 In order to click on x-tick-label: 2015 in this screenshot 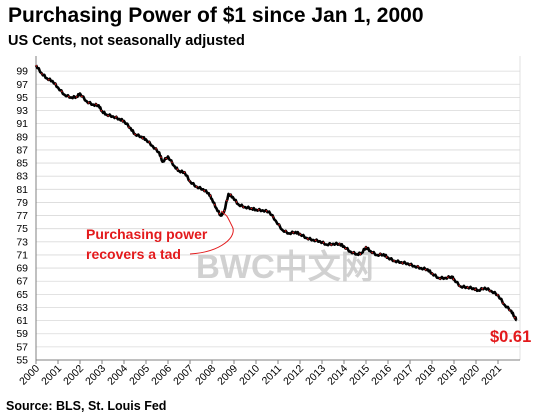, I will do `click(359, 375)`.